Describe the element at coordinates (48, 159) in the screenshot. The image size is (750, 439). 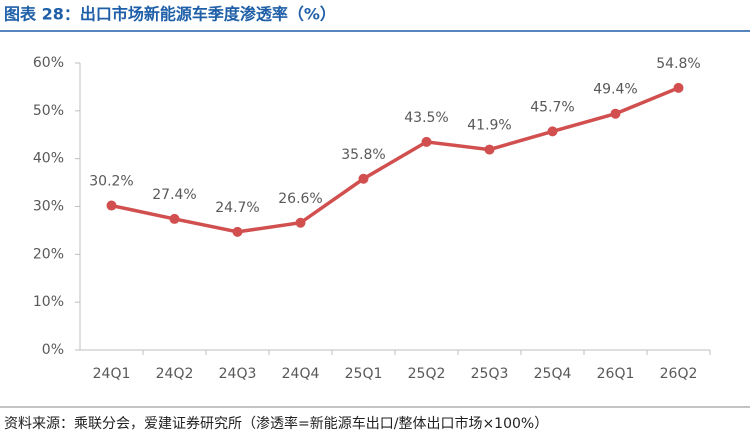
I see `y-tick-label: 40%` at that location.